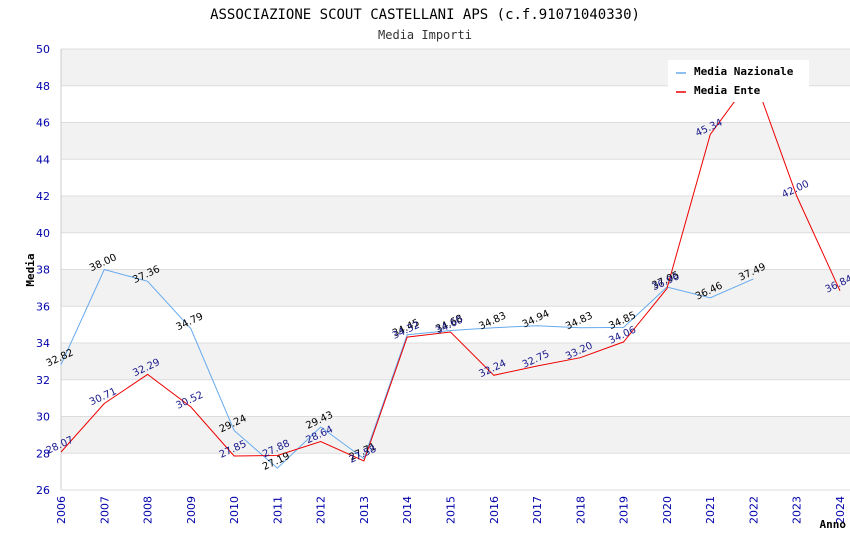 This screenshot has height=550, width=850. I want to click on x-tick-label: 2006, so click(61, 510).